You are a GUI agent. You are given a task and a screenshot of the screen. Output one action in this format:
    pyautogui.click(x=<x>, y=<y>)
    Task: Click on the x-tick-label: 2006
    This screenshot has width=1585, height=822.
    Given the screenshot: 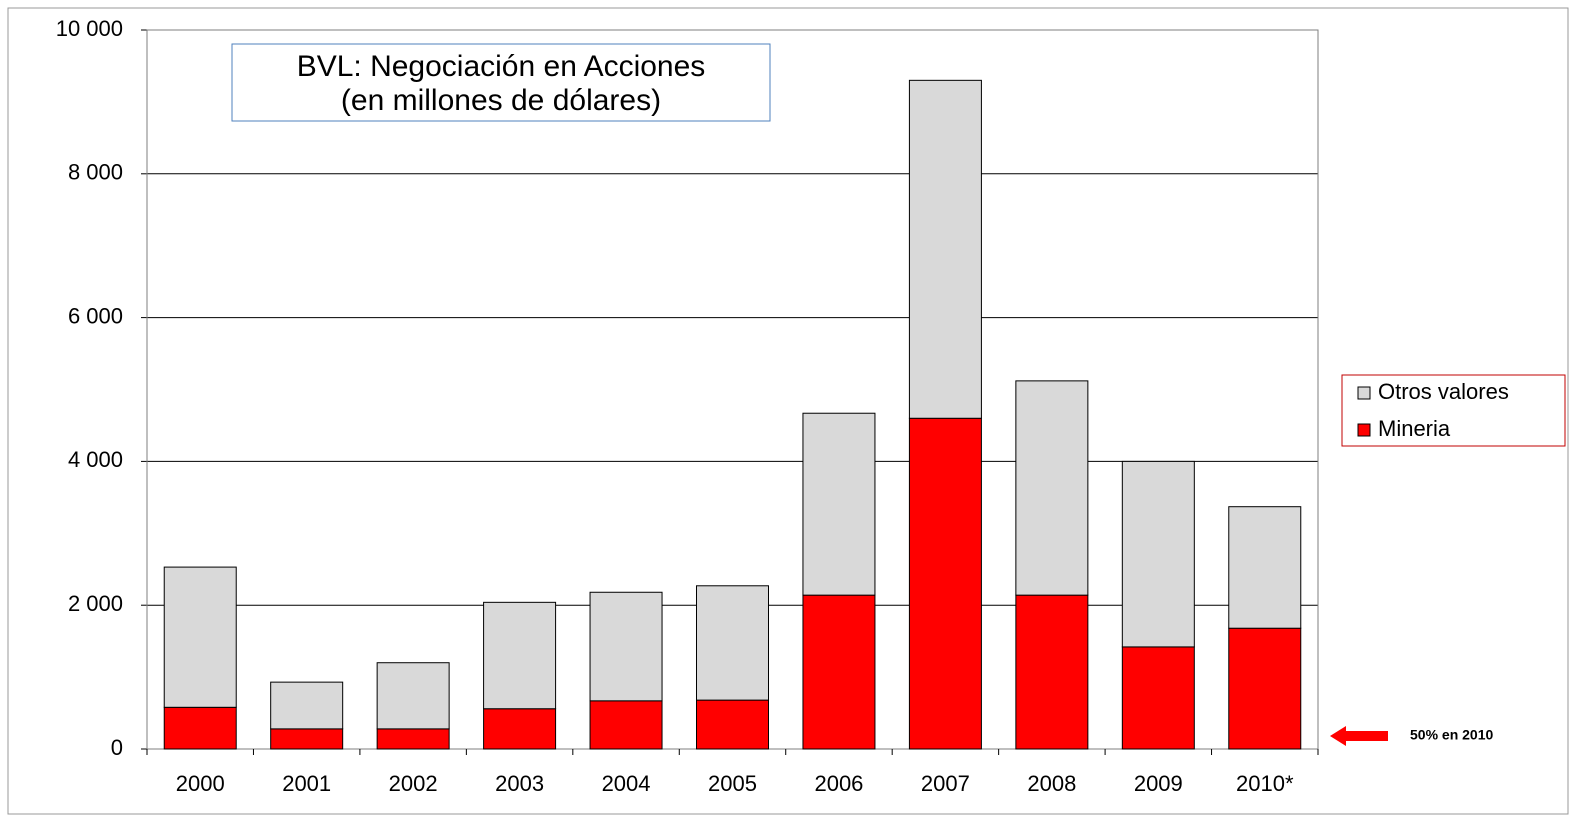 What is the action you would take?
    pyautogui.click(x=838, y=783)
    